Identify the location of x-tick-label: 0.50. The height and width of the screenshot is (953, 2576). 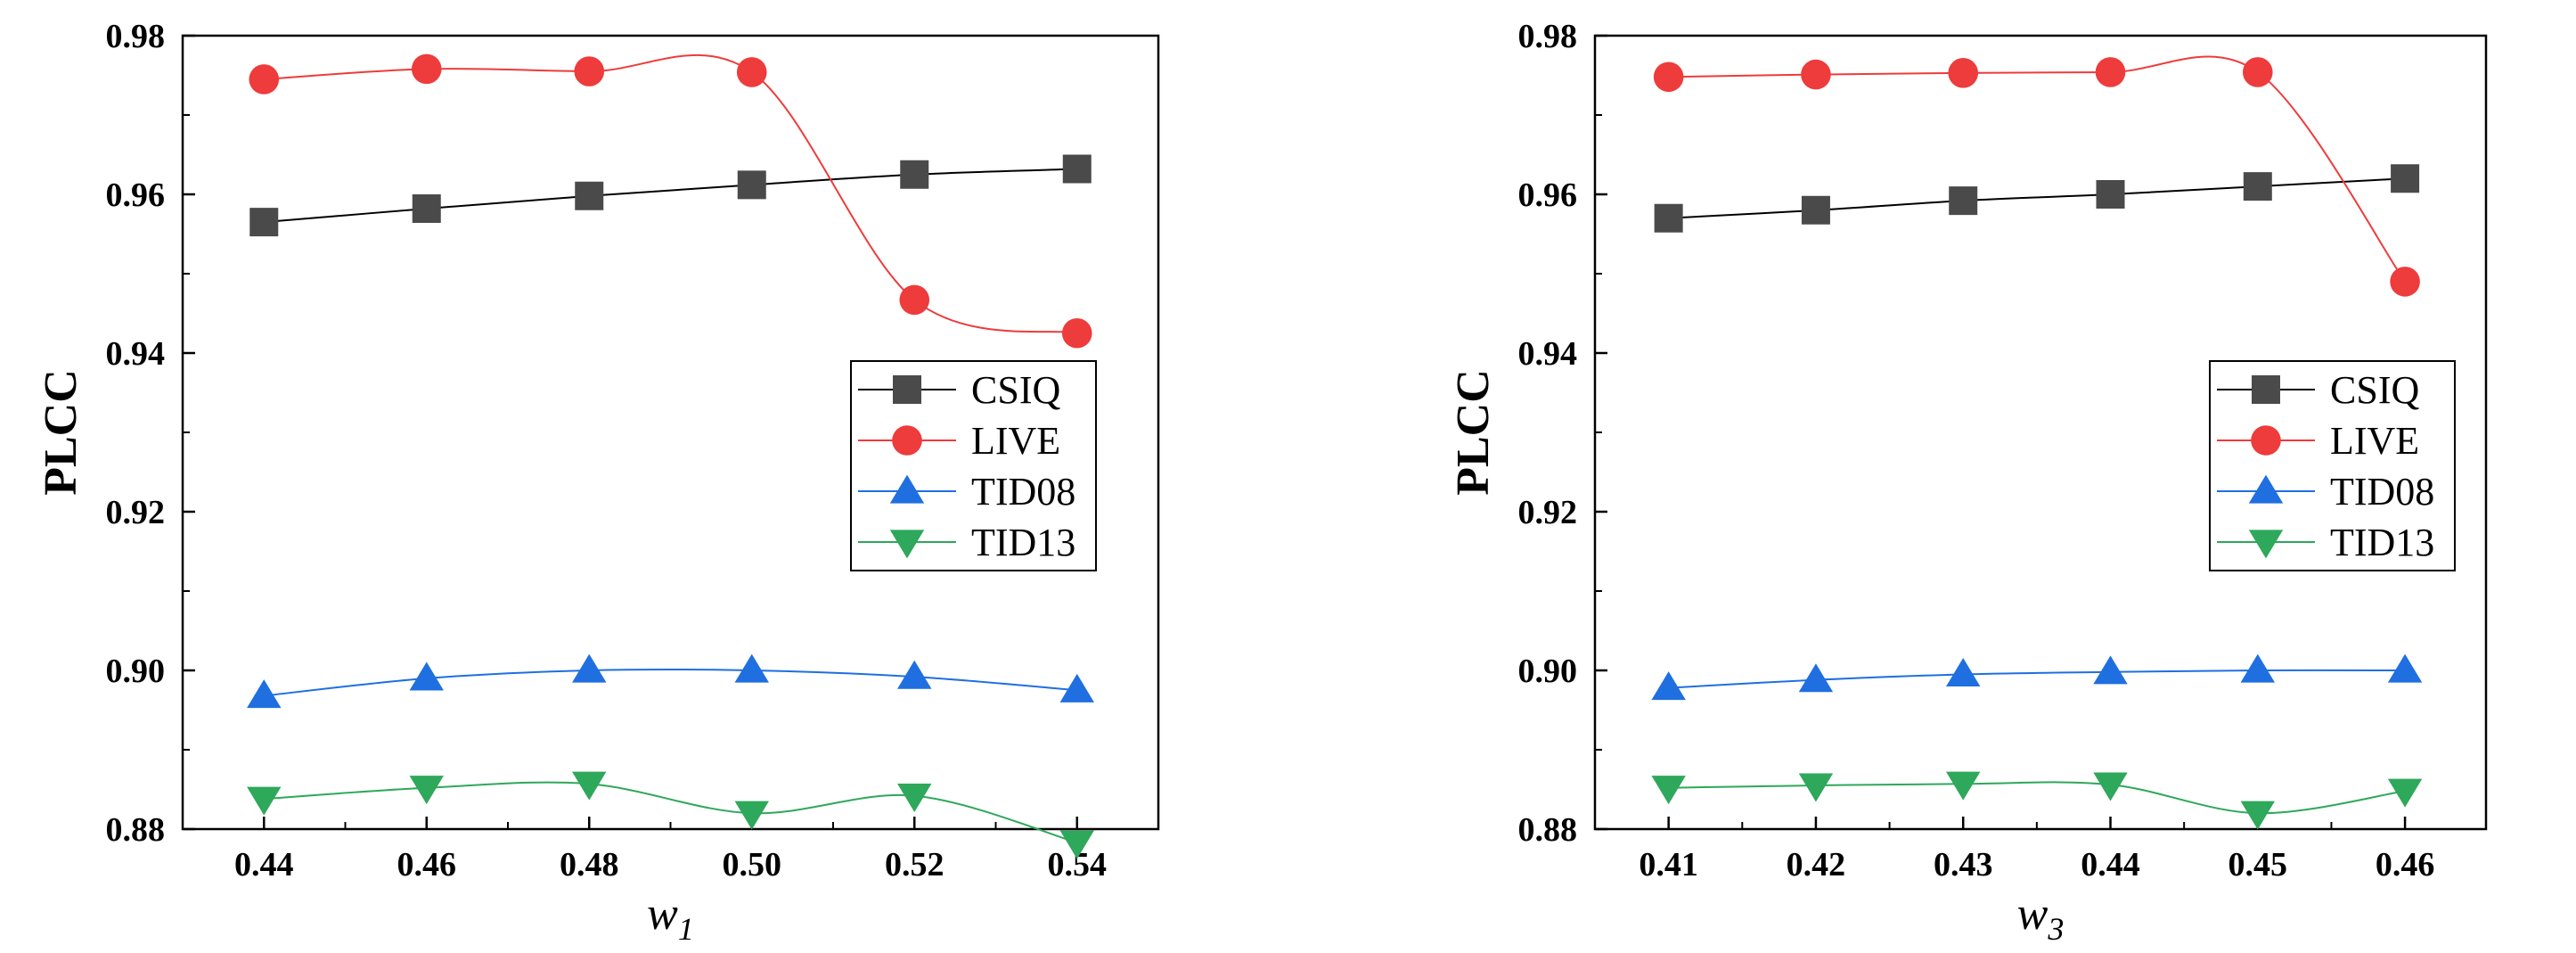
(752, 864).